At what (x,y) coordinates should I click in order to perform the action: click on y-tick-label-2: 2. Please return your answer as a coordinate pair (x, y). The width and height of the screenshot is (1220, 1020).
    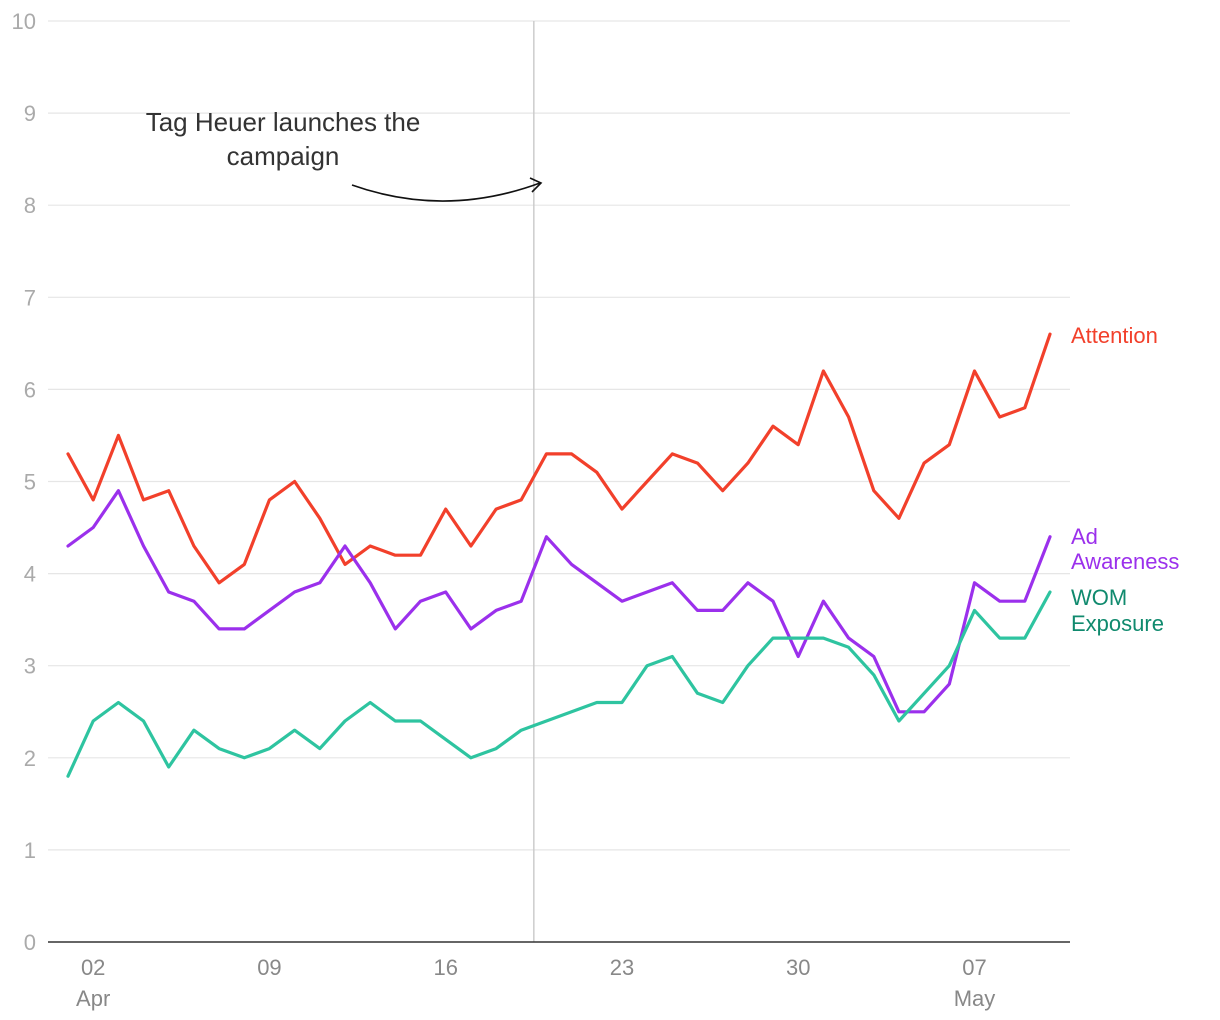
    Looking at the image, I should click on (30, 758).